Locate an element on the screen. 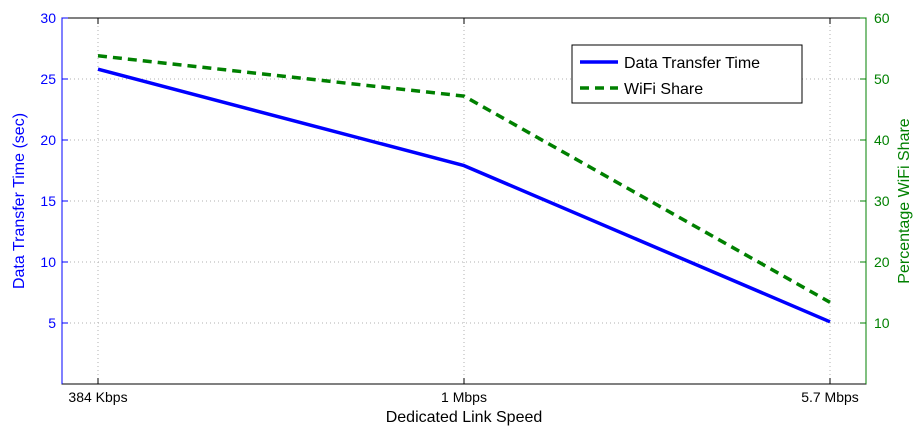 Image resolution: width=914 pixels, height=430 pixels. left-y-tick-label: 25 is located at coordinates (48, 79).